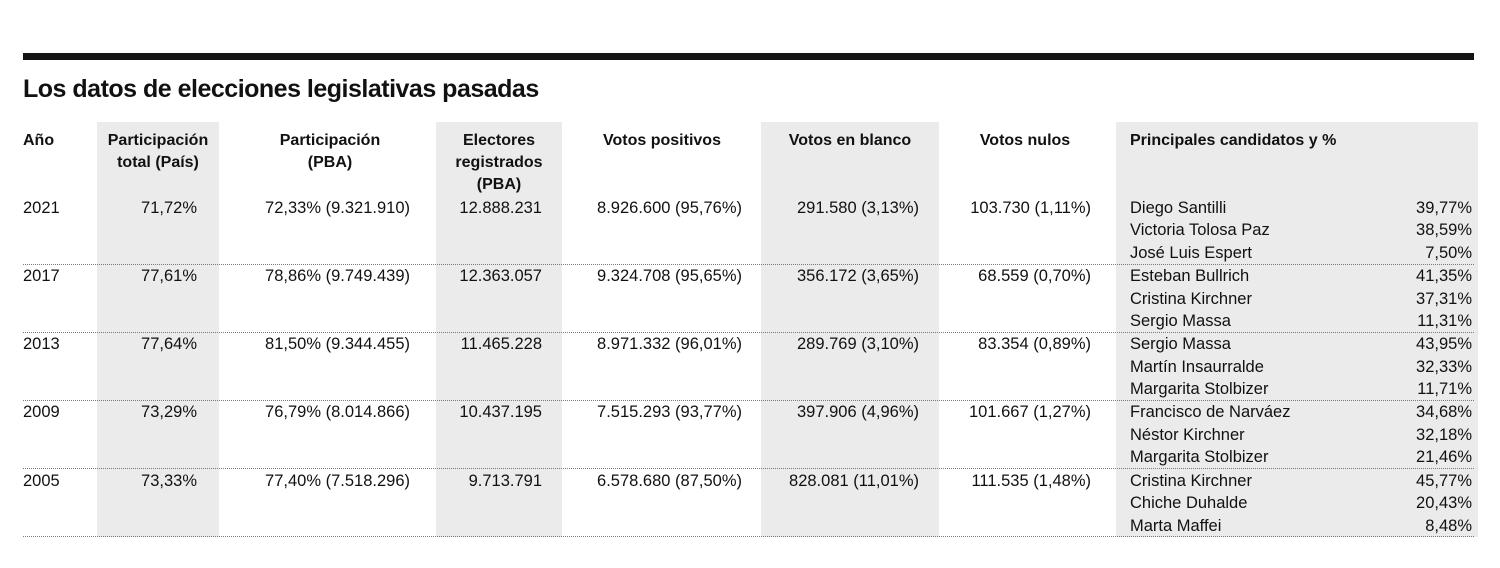  What do you see at coordinates (169, 208) in the screenshot?
I see `cell-part-pais: 71,72%` at bounding box center [169, 208].